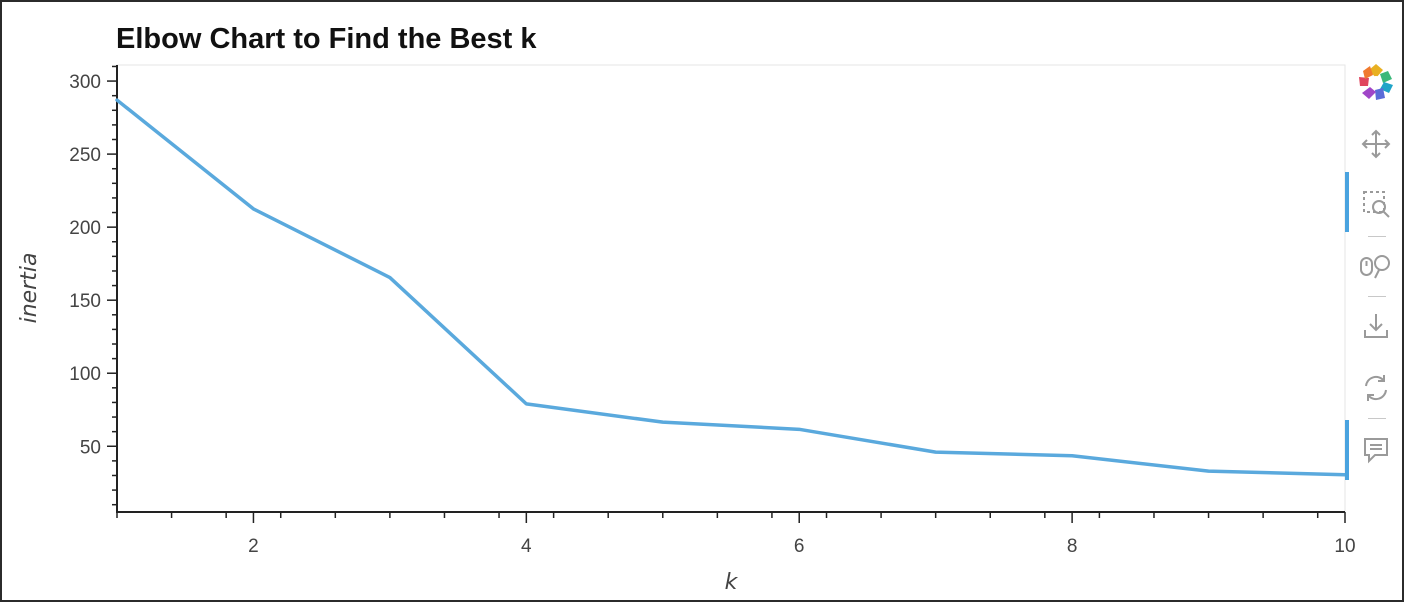 This screenshot has width=1404, height=602. Describe the element at coordinates (1376, 266) in the screenshot. I see `wheel-zoom-icon` at that location.